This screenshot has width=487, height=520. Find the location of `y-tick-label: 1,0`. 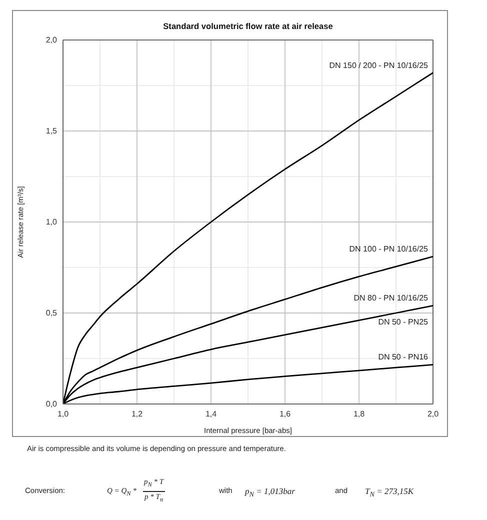

y-tick-label: 1,0 is located at coordinates (52, 222).